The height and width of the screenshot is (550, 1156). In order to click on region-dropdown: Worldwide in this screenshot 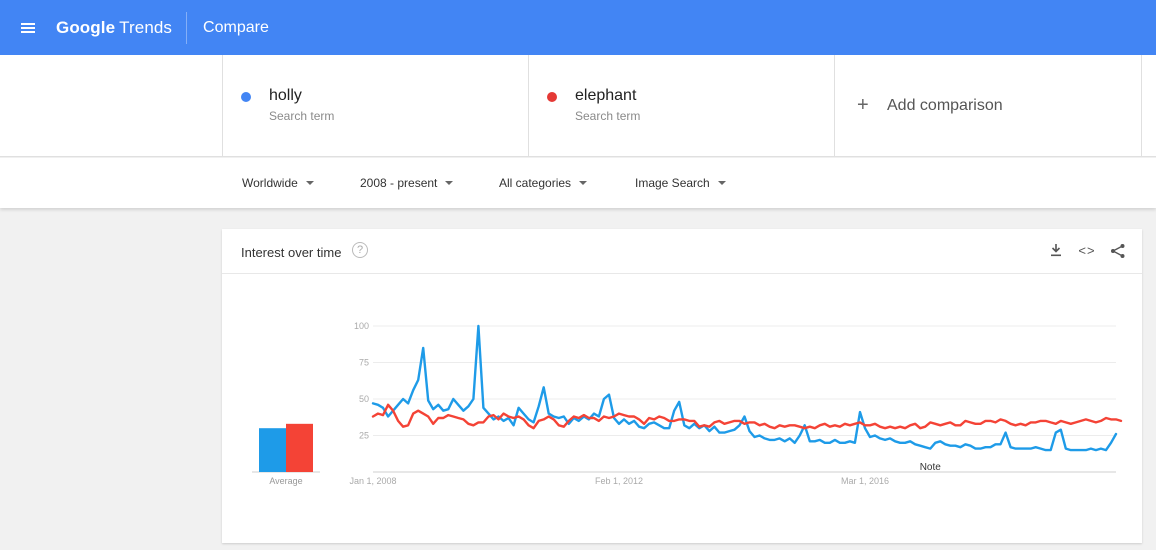, I will do `click(278, 183)`.